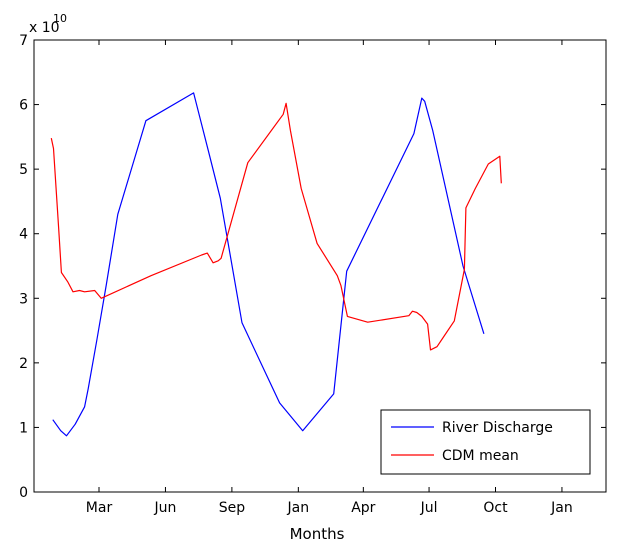 This screenshot has height=544, width=622. What do you see at coordinates (317, 534) in the screenshot?
I see `x-axis-label: Months` at bounding box center [317, 534].